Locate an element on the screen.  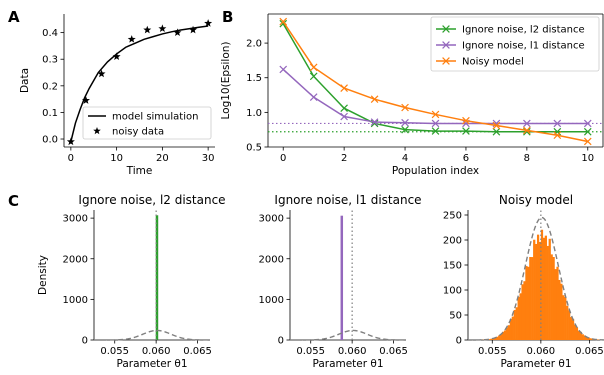
x-tick-label: 10 is located at coordinates (587, 158).